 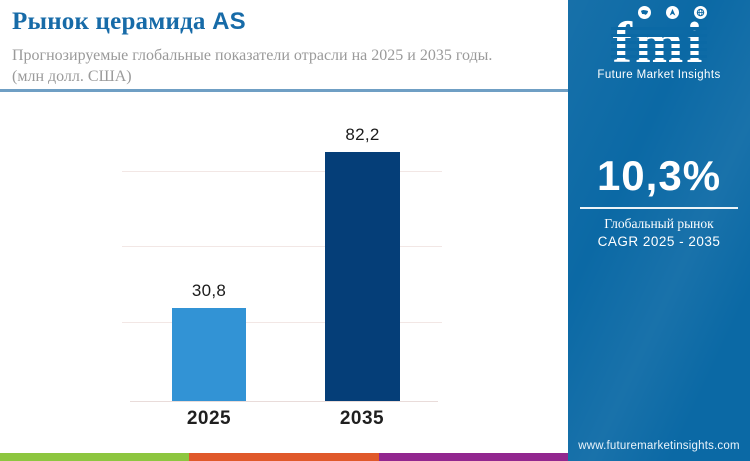 What do you see at coordinates (659, 446) in the screenshot?
I see `website-url: www.futuremarketinsights.com` at bounding box center [659, 446].